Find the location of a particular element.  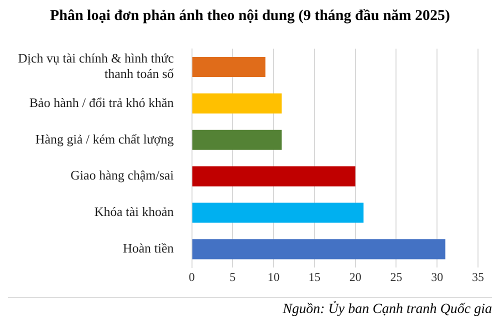

y-tick-label: Dịch vụ tài chính & hình thức thanh toán số is located at coordinates (96, 66).